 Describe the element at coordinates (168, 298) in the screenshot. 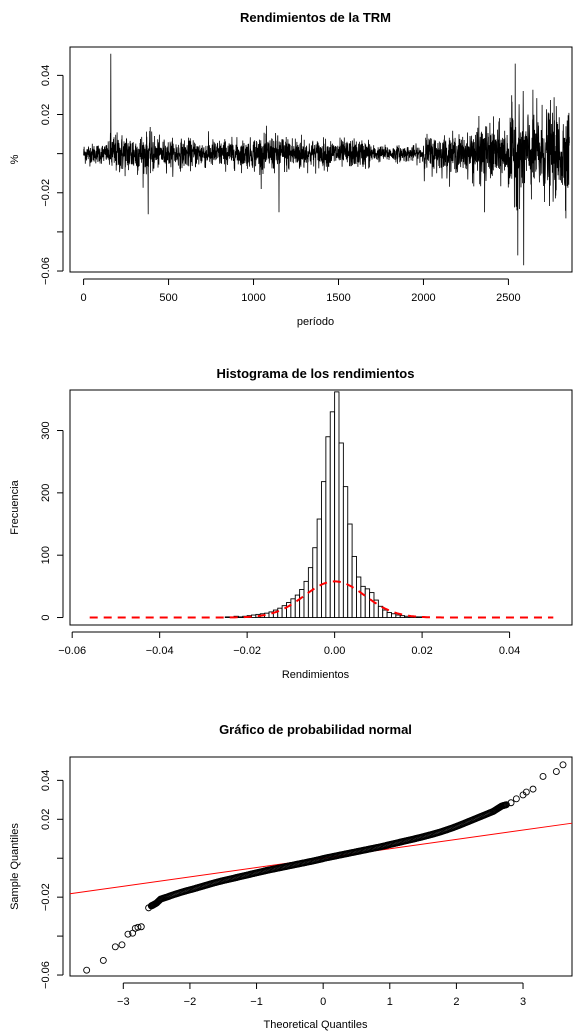

I see `x-tick-label: 500` at that location.